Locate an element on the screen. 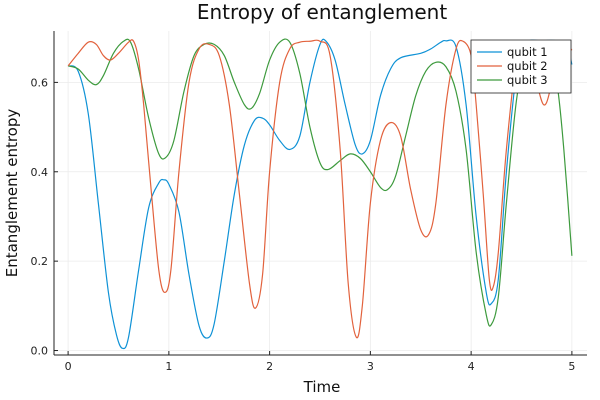  x-tick-label: 0 is located at coordinates (68, 366).